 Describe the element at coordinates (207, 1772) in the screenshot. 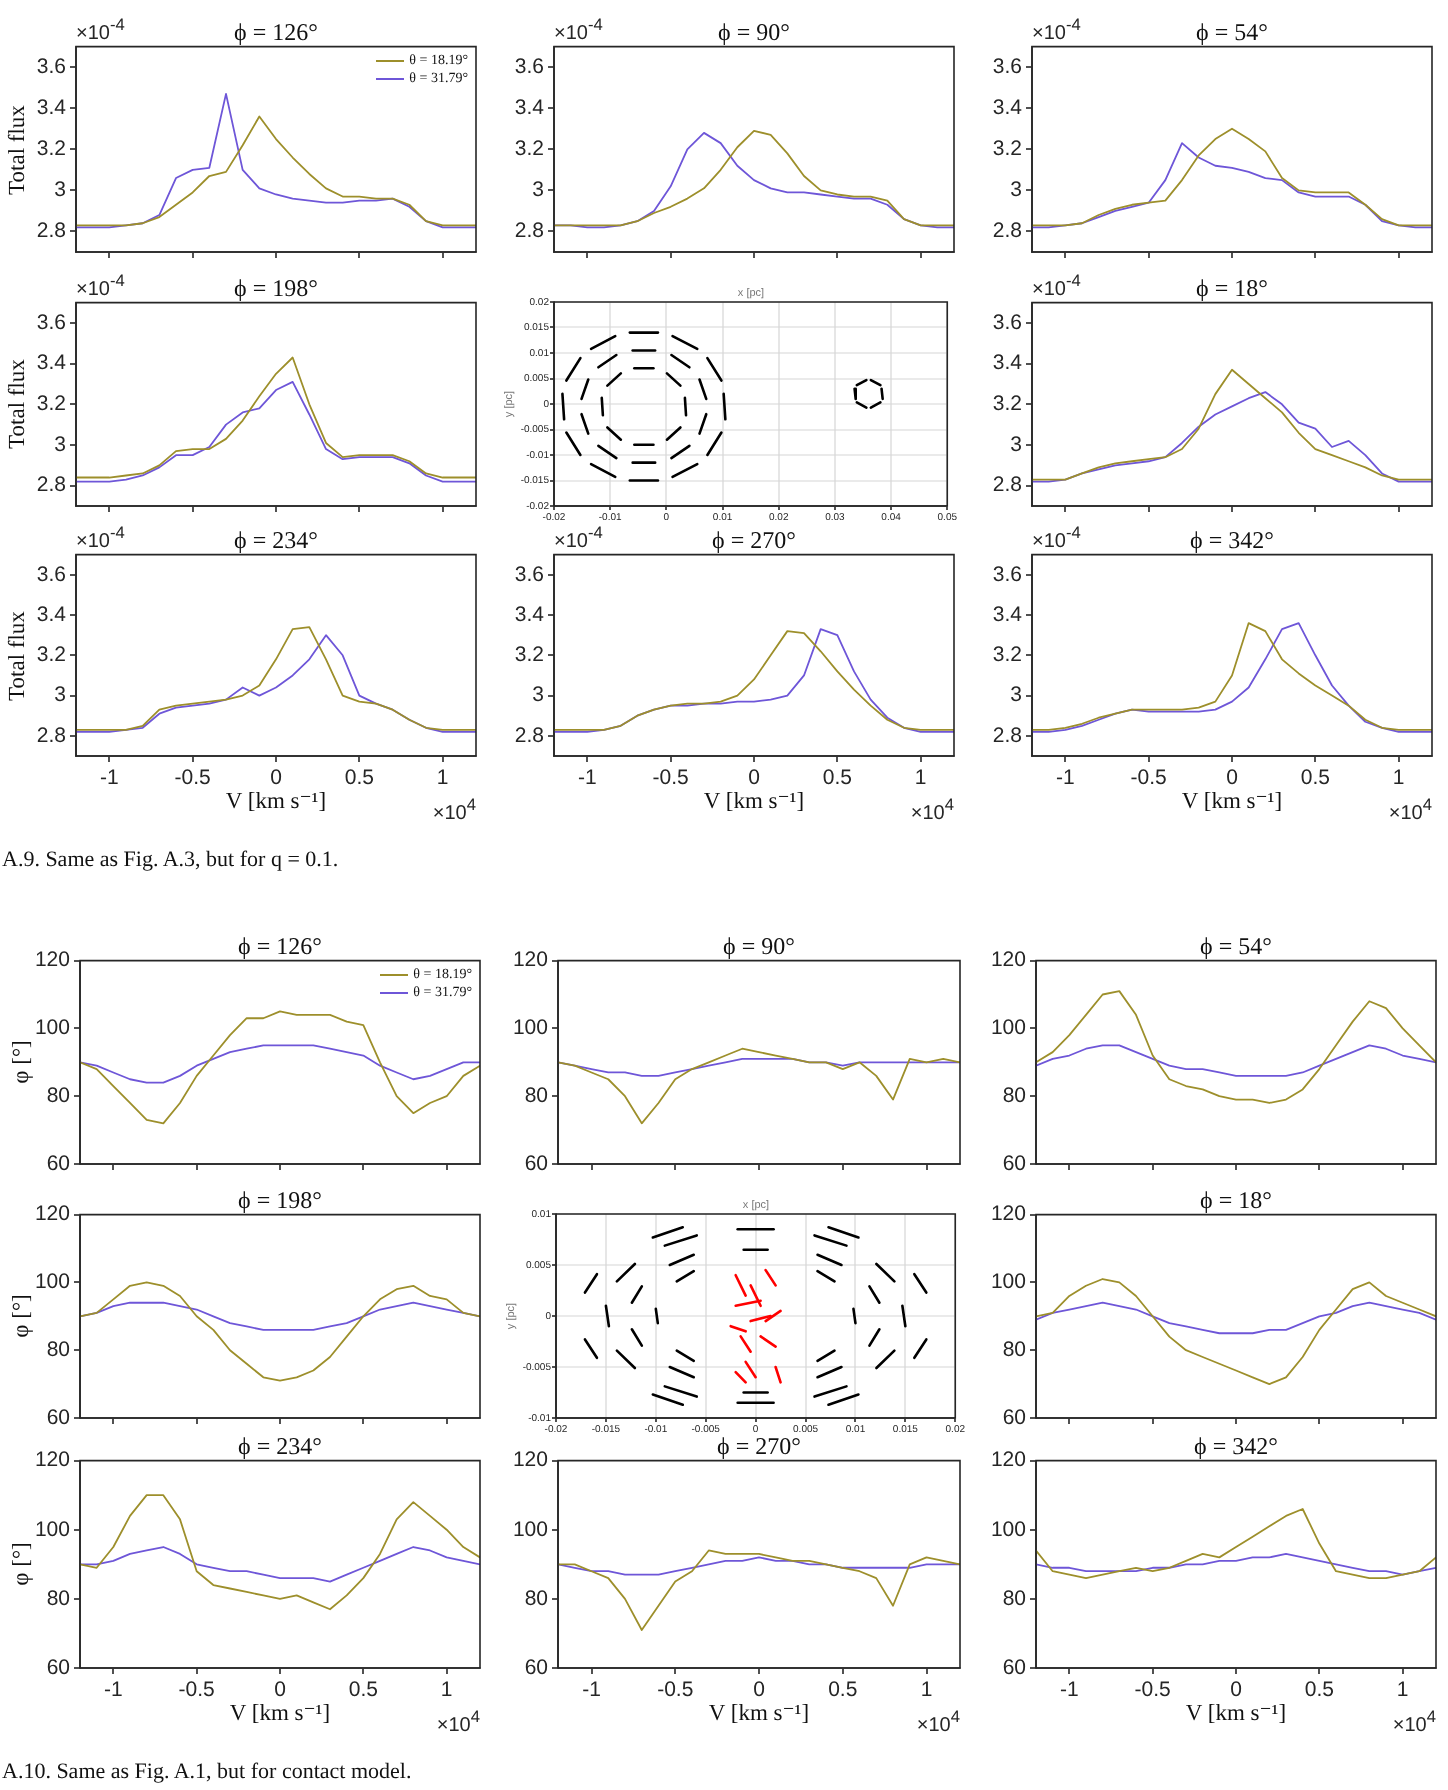

I see `text: A.10. Same as Fig. A.1, but for contact model.` at that location.